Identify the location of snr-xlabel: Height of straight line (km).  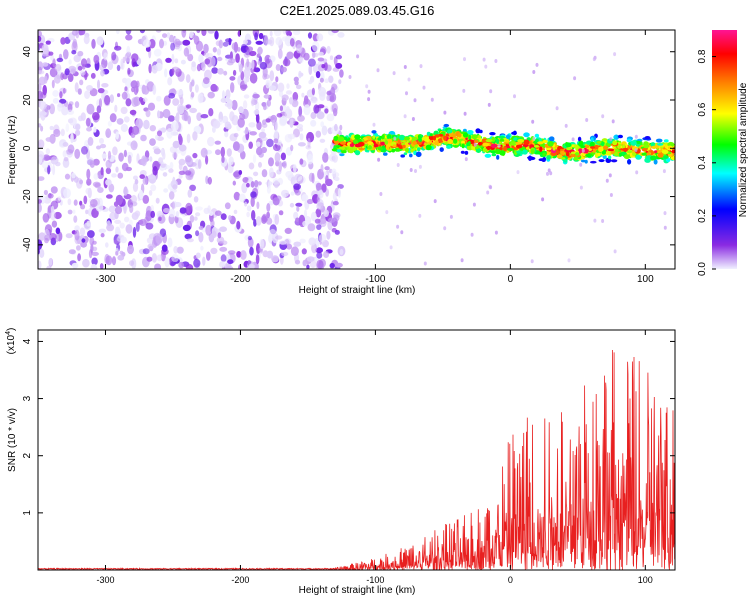
(357, 590).